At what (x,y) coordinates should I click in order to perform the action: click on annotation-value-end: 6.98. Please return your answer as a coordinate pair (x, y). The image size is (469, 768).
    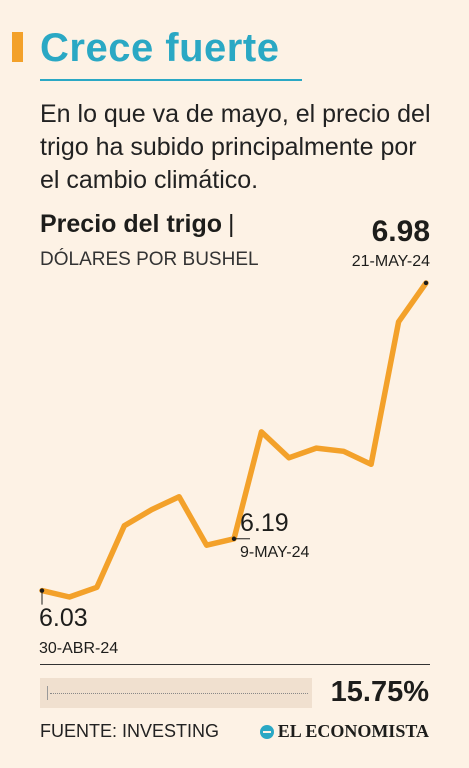
    Looking at the image, I should click on (401, 231).